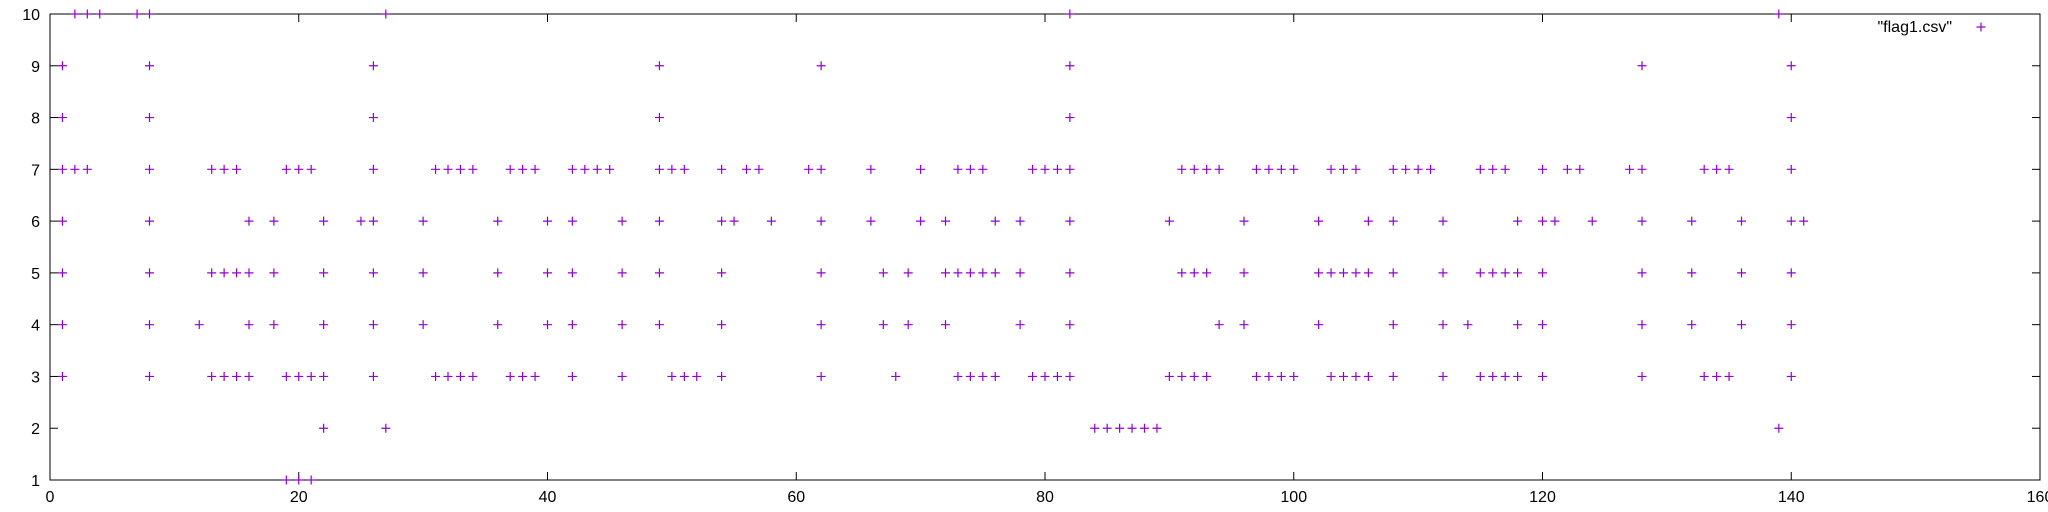 The width and height of the screenshot is (2048, 512). What do you see at coordinates (35, 429) in the screenshot?
I see `y-tick-label: 2` at bounding box center [35, 429].